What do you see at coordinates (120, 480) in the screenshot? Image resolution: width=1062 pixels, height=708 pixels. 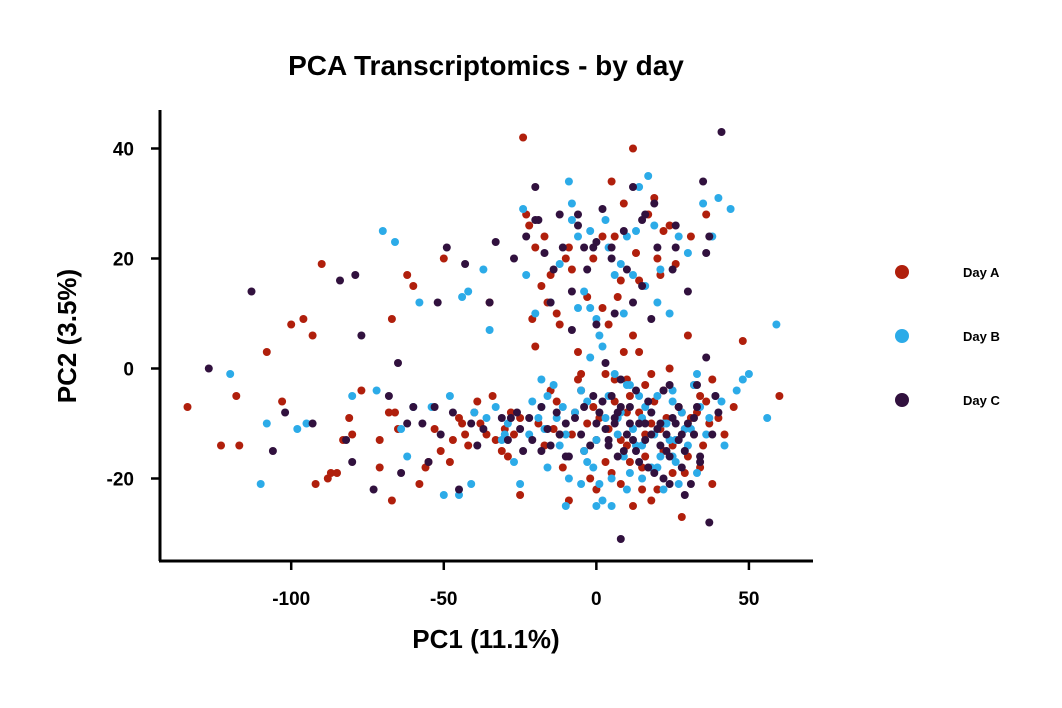 I see `y-tick-label: -20` at bounding box center [120, 480].